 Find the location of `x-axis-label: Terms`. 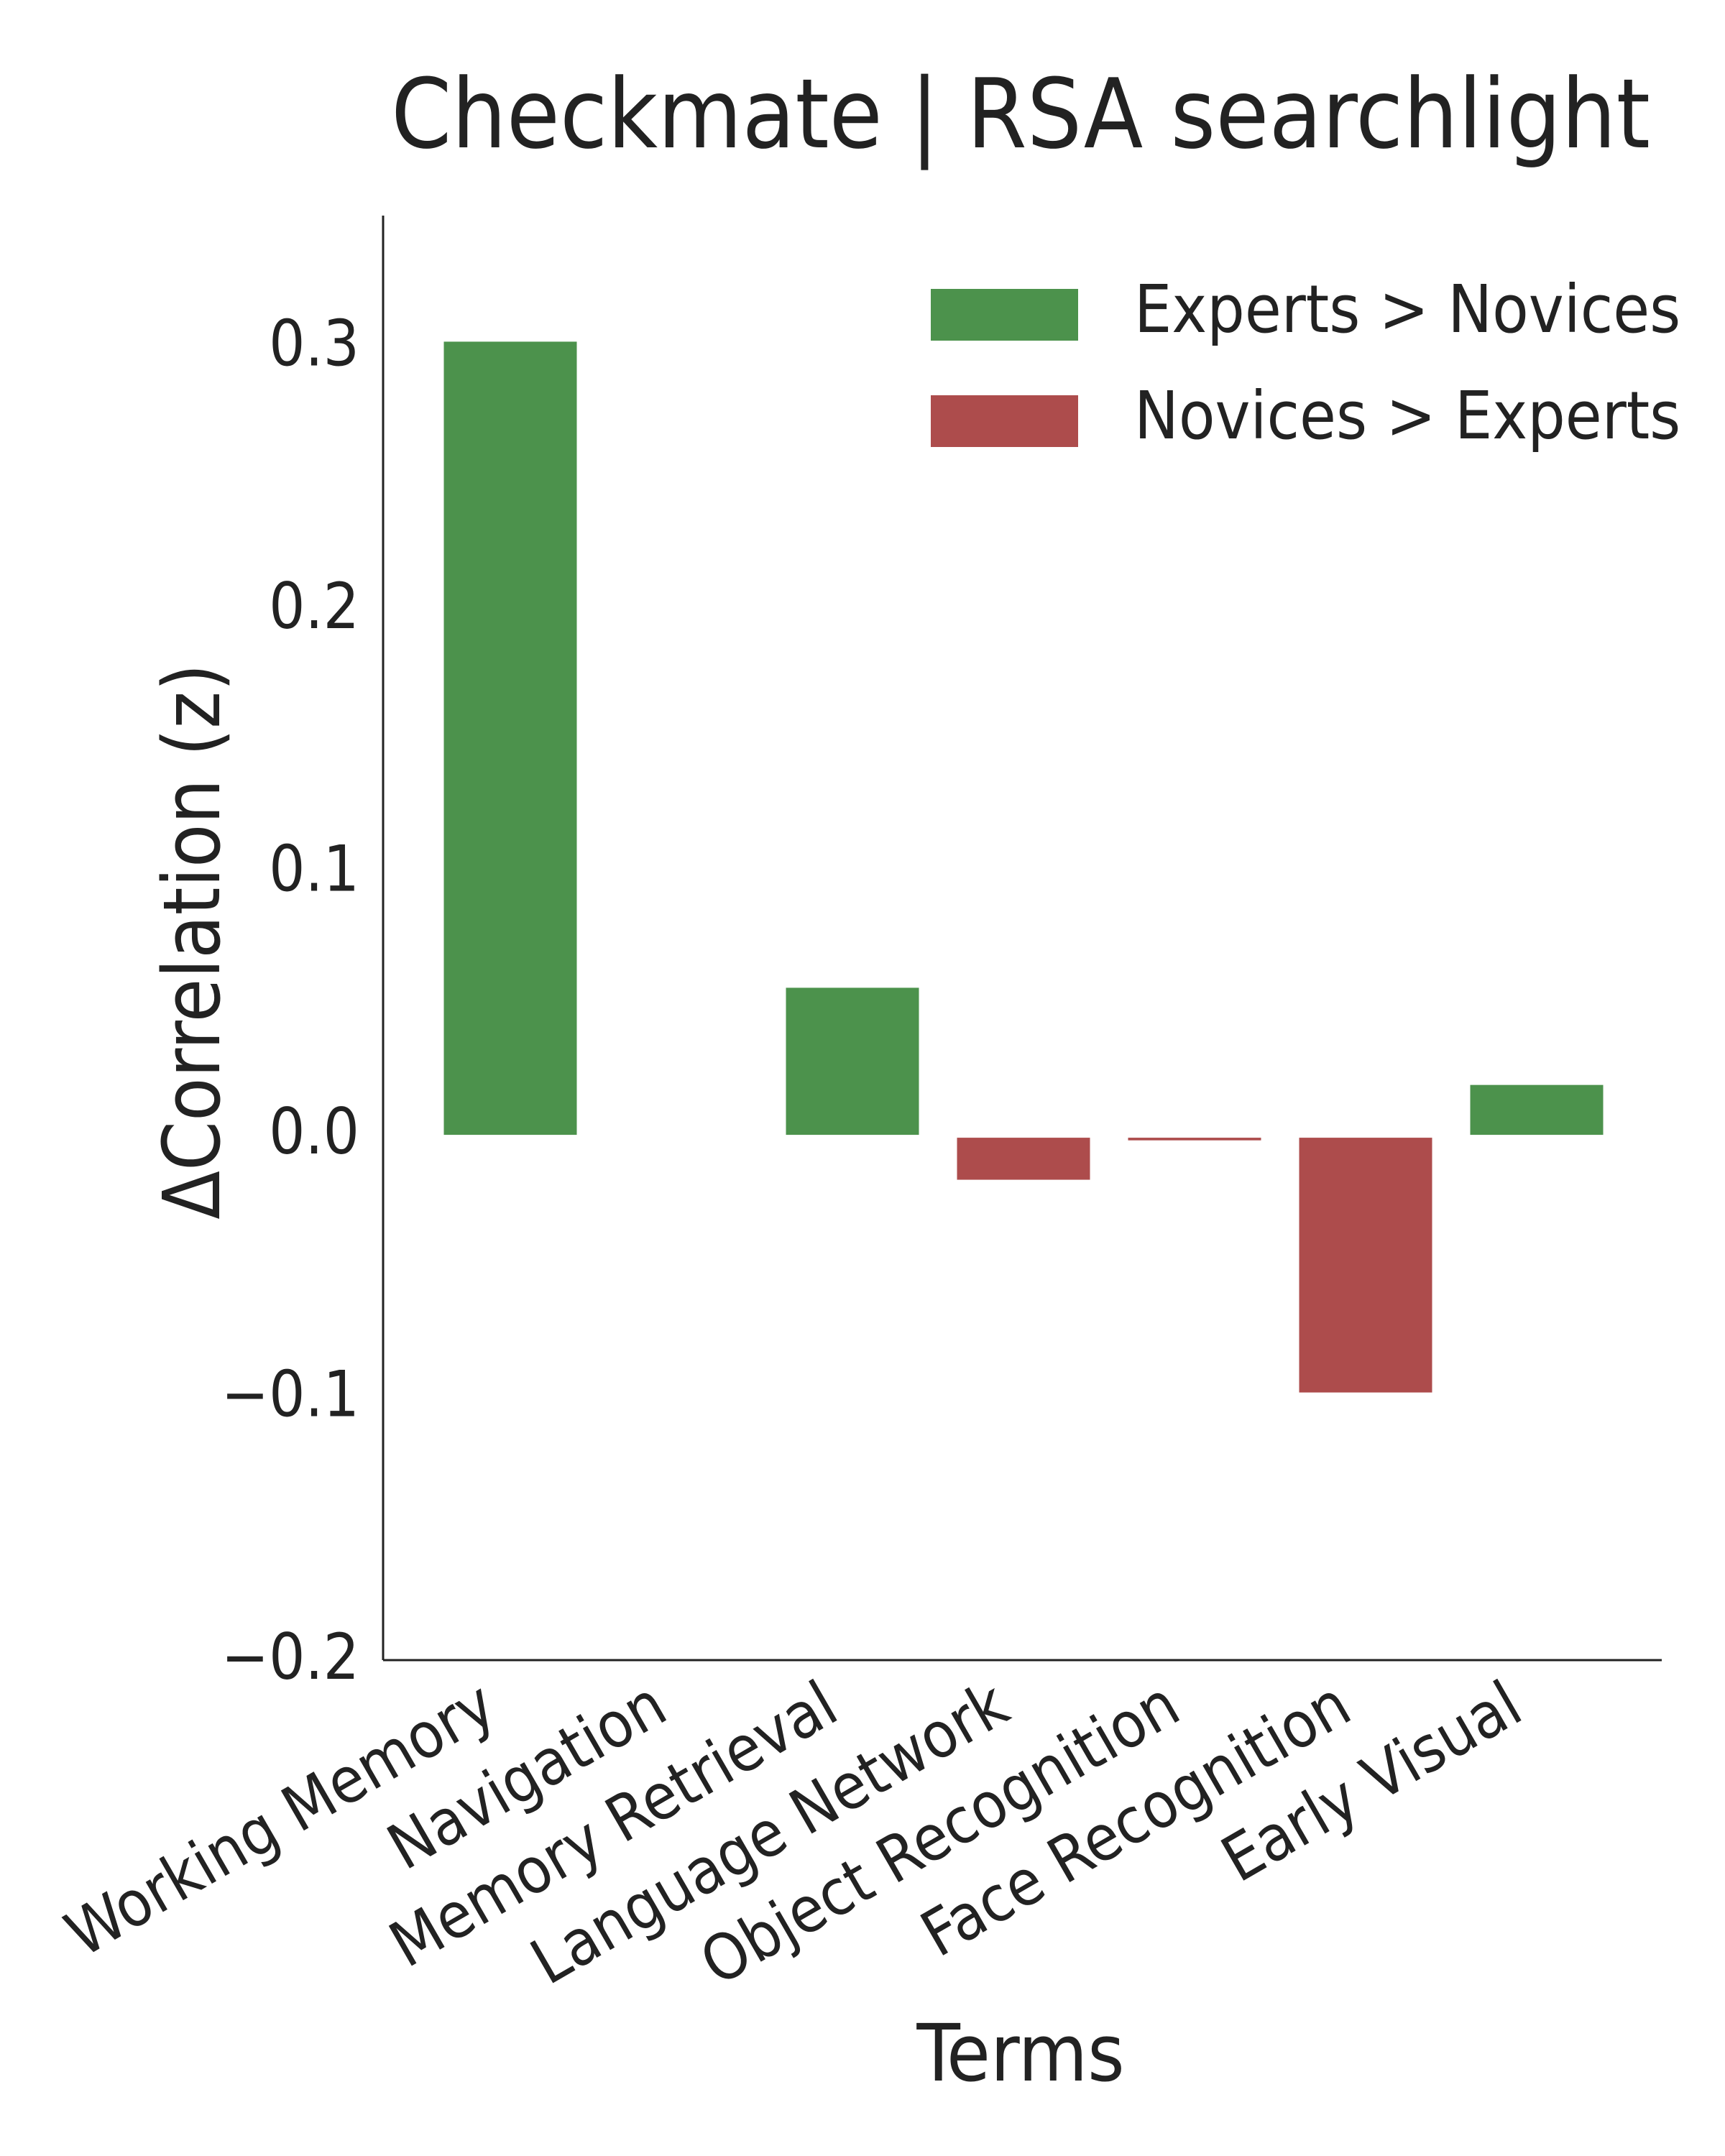

x-axis-label: Terms is located at coordinates (1020, 2053).